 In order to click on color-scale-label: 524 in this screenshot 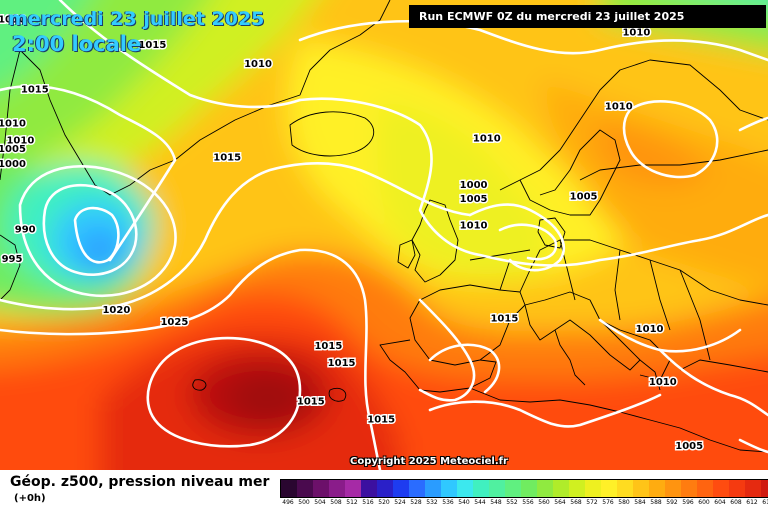, I will do `click(400, 502)`.